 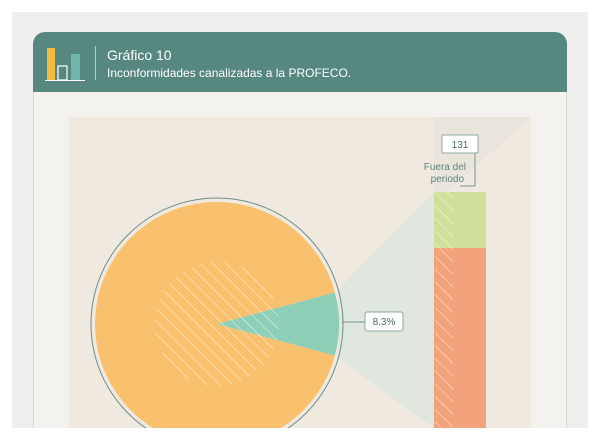 I want to click on bar-chart-logo-icon, so click(x=65, y=64).